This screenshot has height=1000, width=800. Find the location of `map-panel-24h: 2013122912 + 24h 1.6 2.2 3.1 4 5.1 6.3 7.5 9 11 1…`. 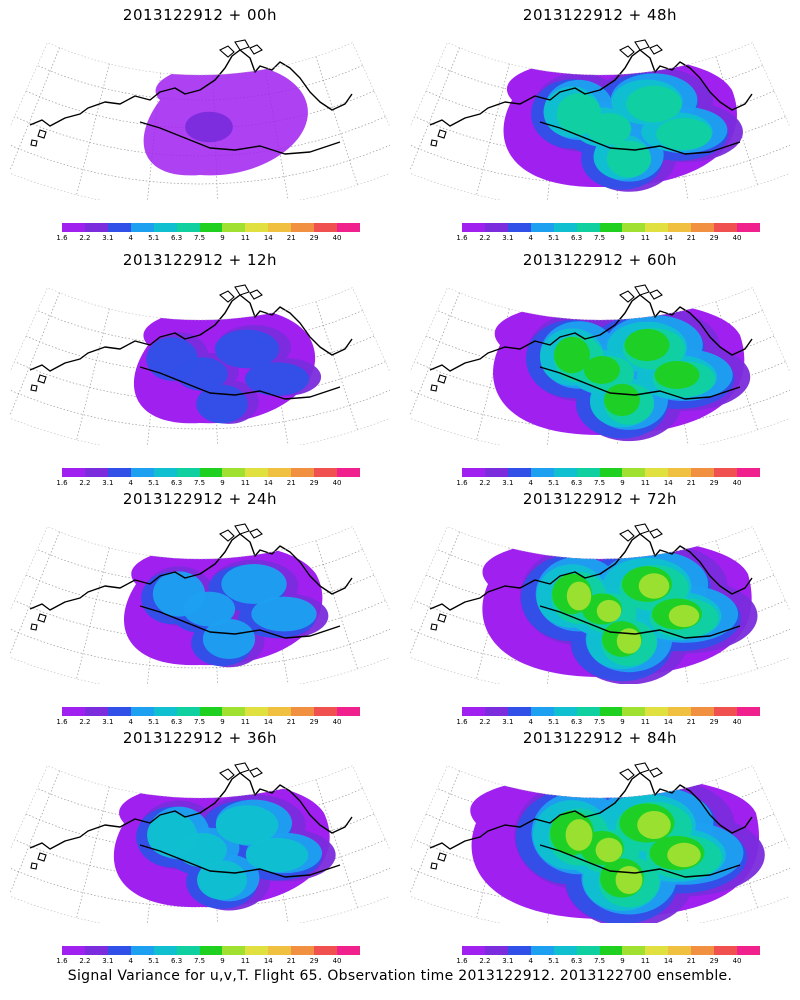

map-panel-24h: 2013122912 + 24h 1.6 2.2 3.1 4 5.1 6.3 7.5 9 11 1… is located at coordinates (200, 606).